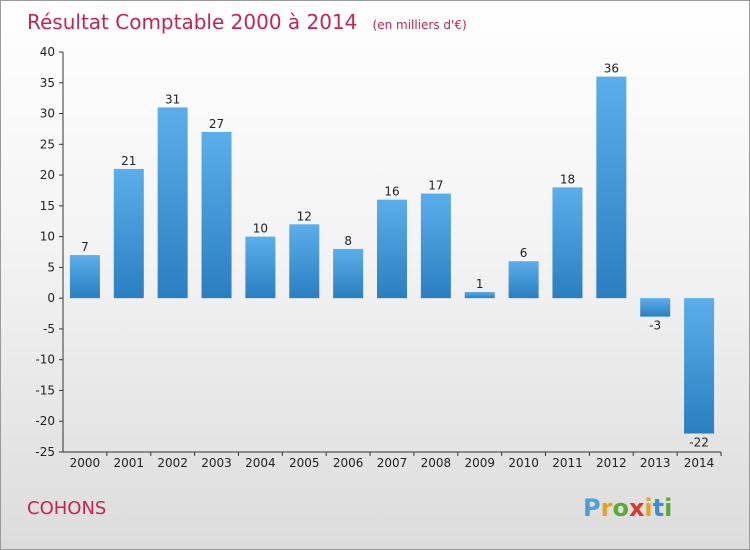  I want to click on y-tick-label: -5, so click(49, 329).